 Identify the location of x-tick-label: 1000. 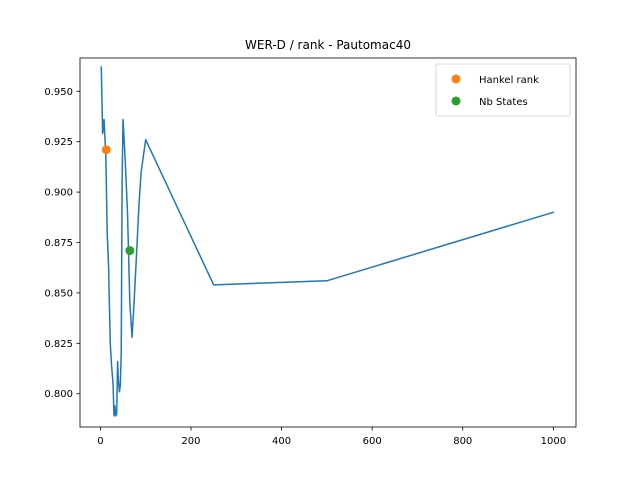
(553, 441).